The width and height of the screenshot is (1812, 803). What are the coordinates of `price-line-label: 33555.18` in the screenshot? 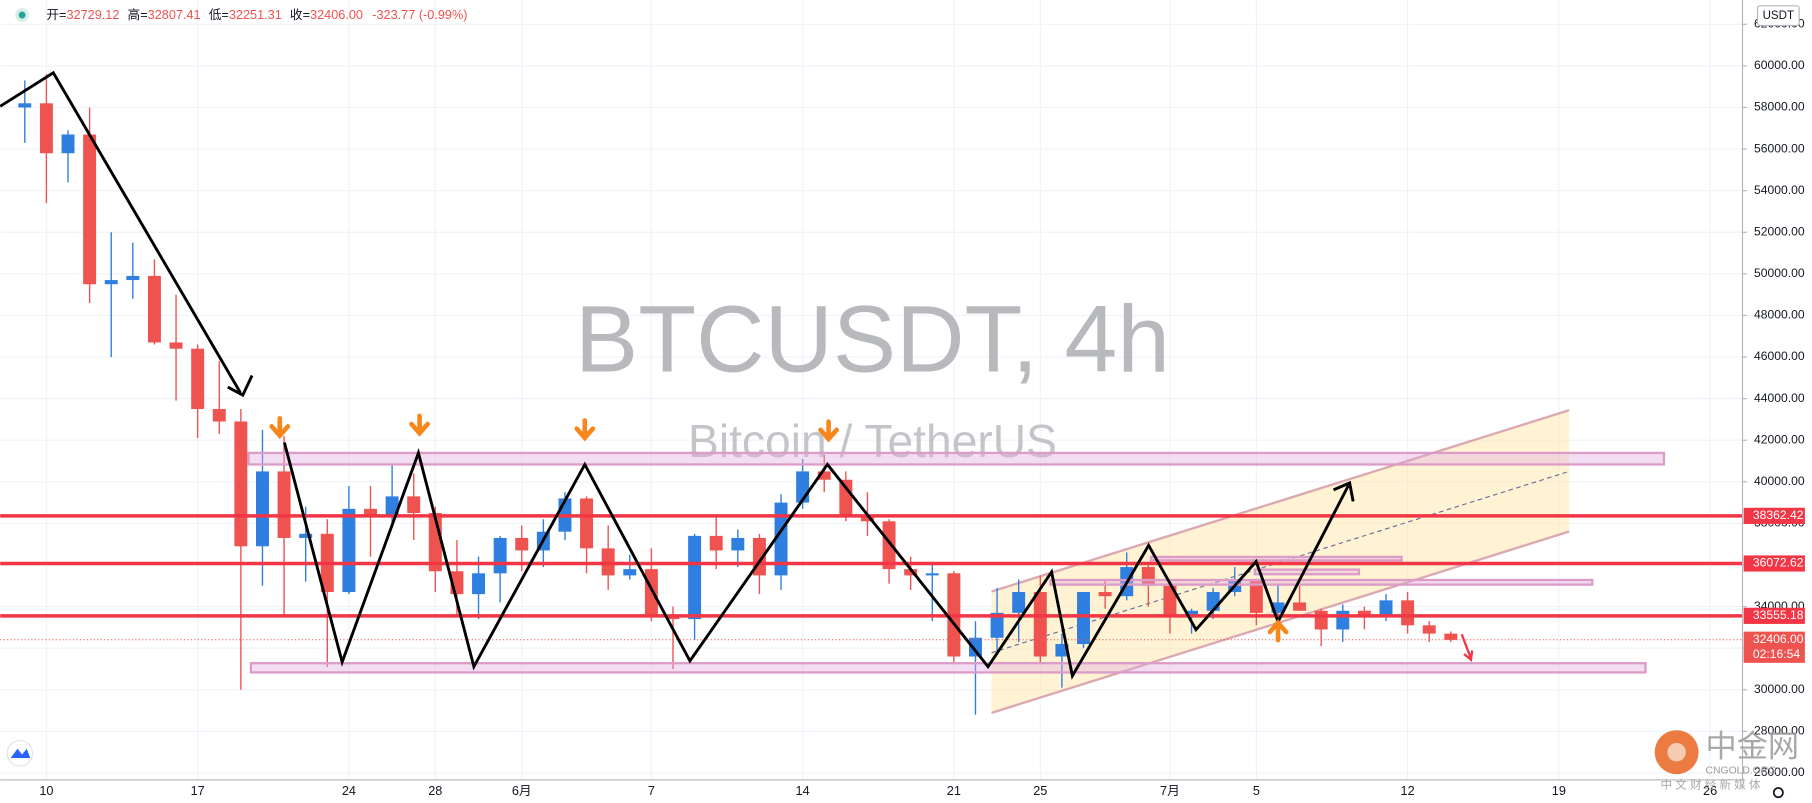 It's located at (1778, 615).